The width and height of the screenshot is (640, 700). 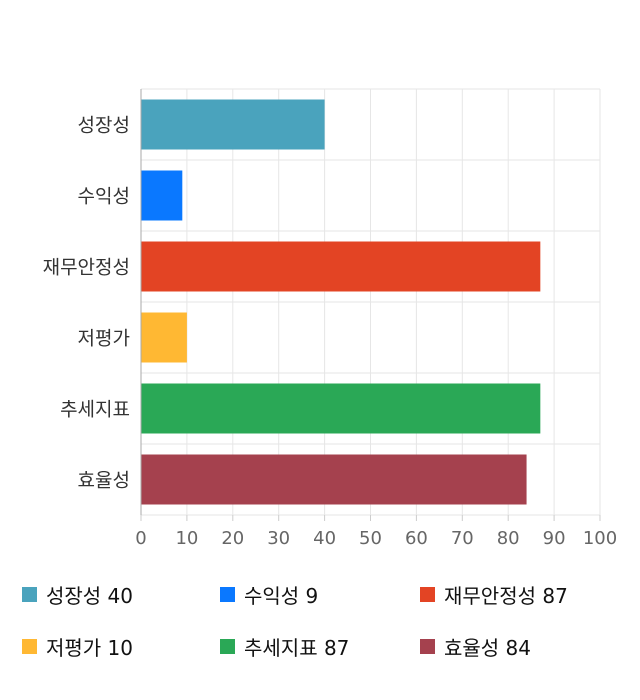 What do you see at coordinates (104, 339) in the screenshot?
I see `category-label: 저평가` at bounding box center [104, 339].